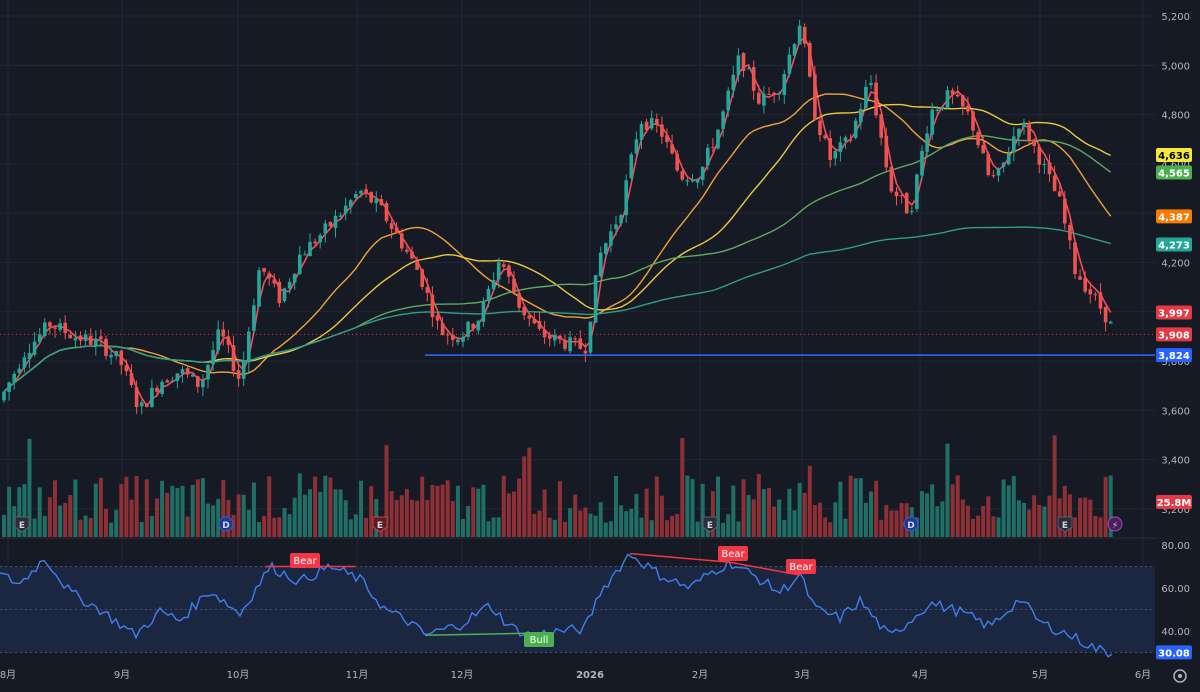 This screenshot has height=692, width=1200. Describe the element at coordinates (1175, 510) in the screenshot. I see `price-tick-label: 3,200` at that location.